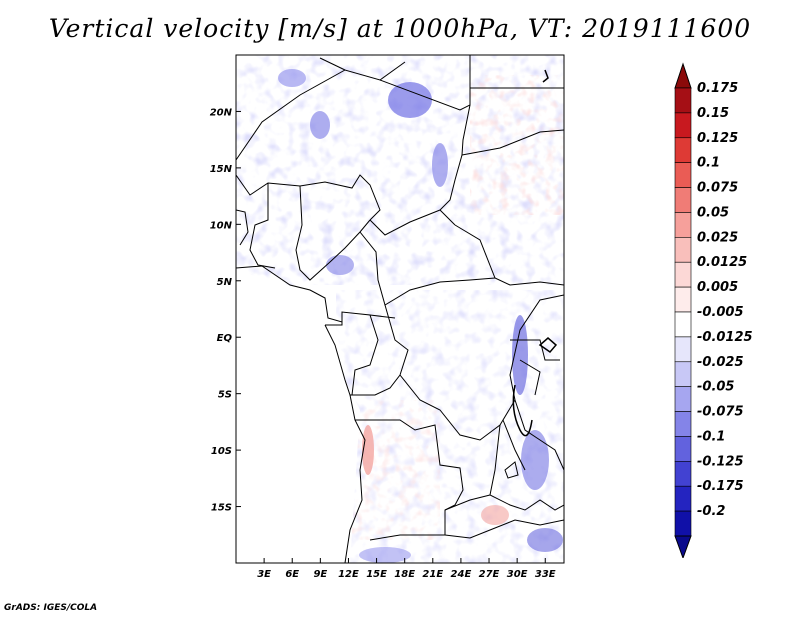 The height and width of the screenshot is (618, 800). What do you see at coordinates (221, 169) in the screenshot?
I see `lat-tick-label: 15N` at bounding box center [221, 169].